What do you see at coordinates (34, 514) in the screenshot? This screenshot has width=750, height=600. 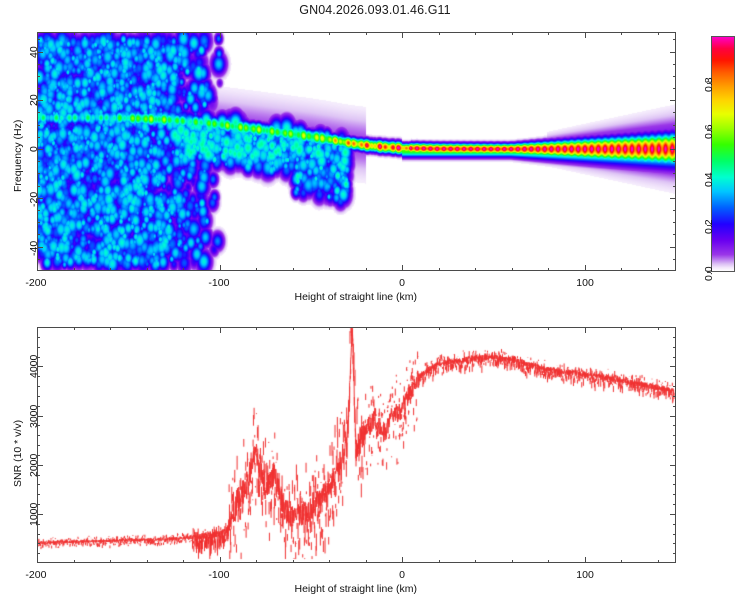 I see `y-tick-label: 1000` at bounding box center [34, 514].